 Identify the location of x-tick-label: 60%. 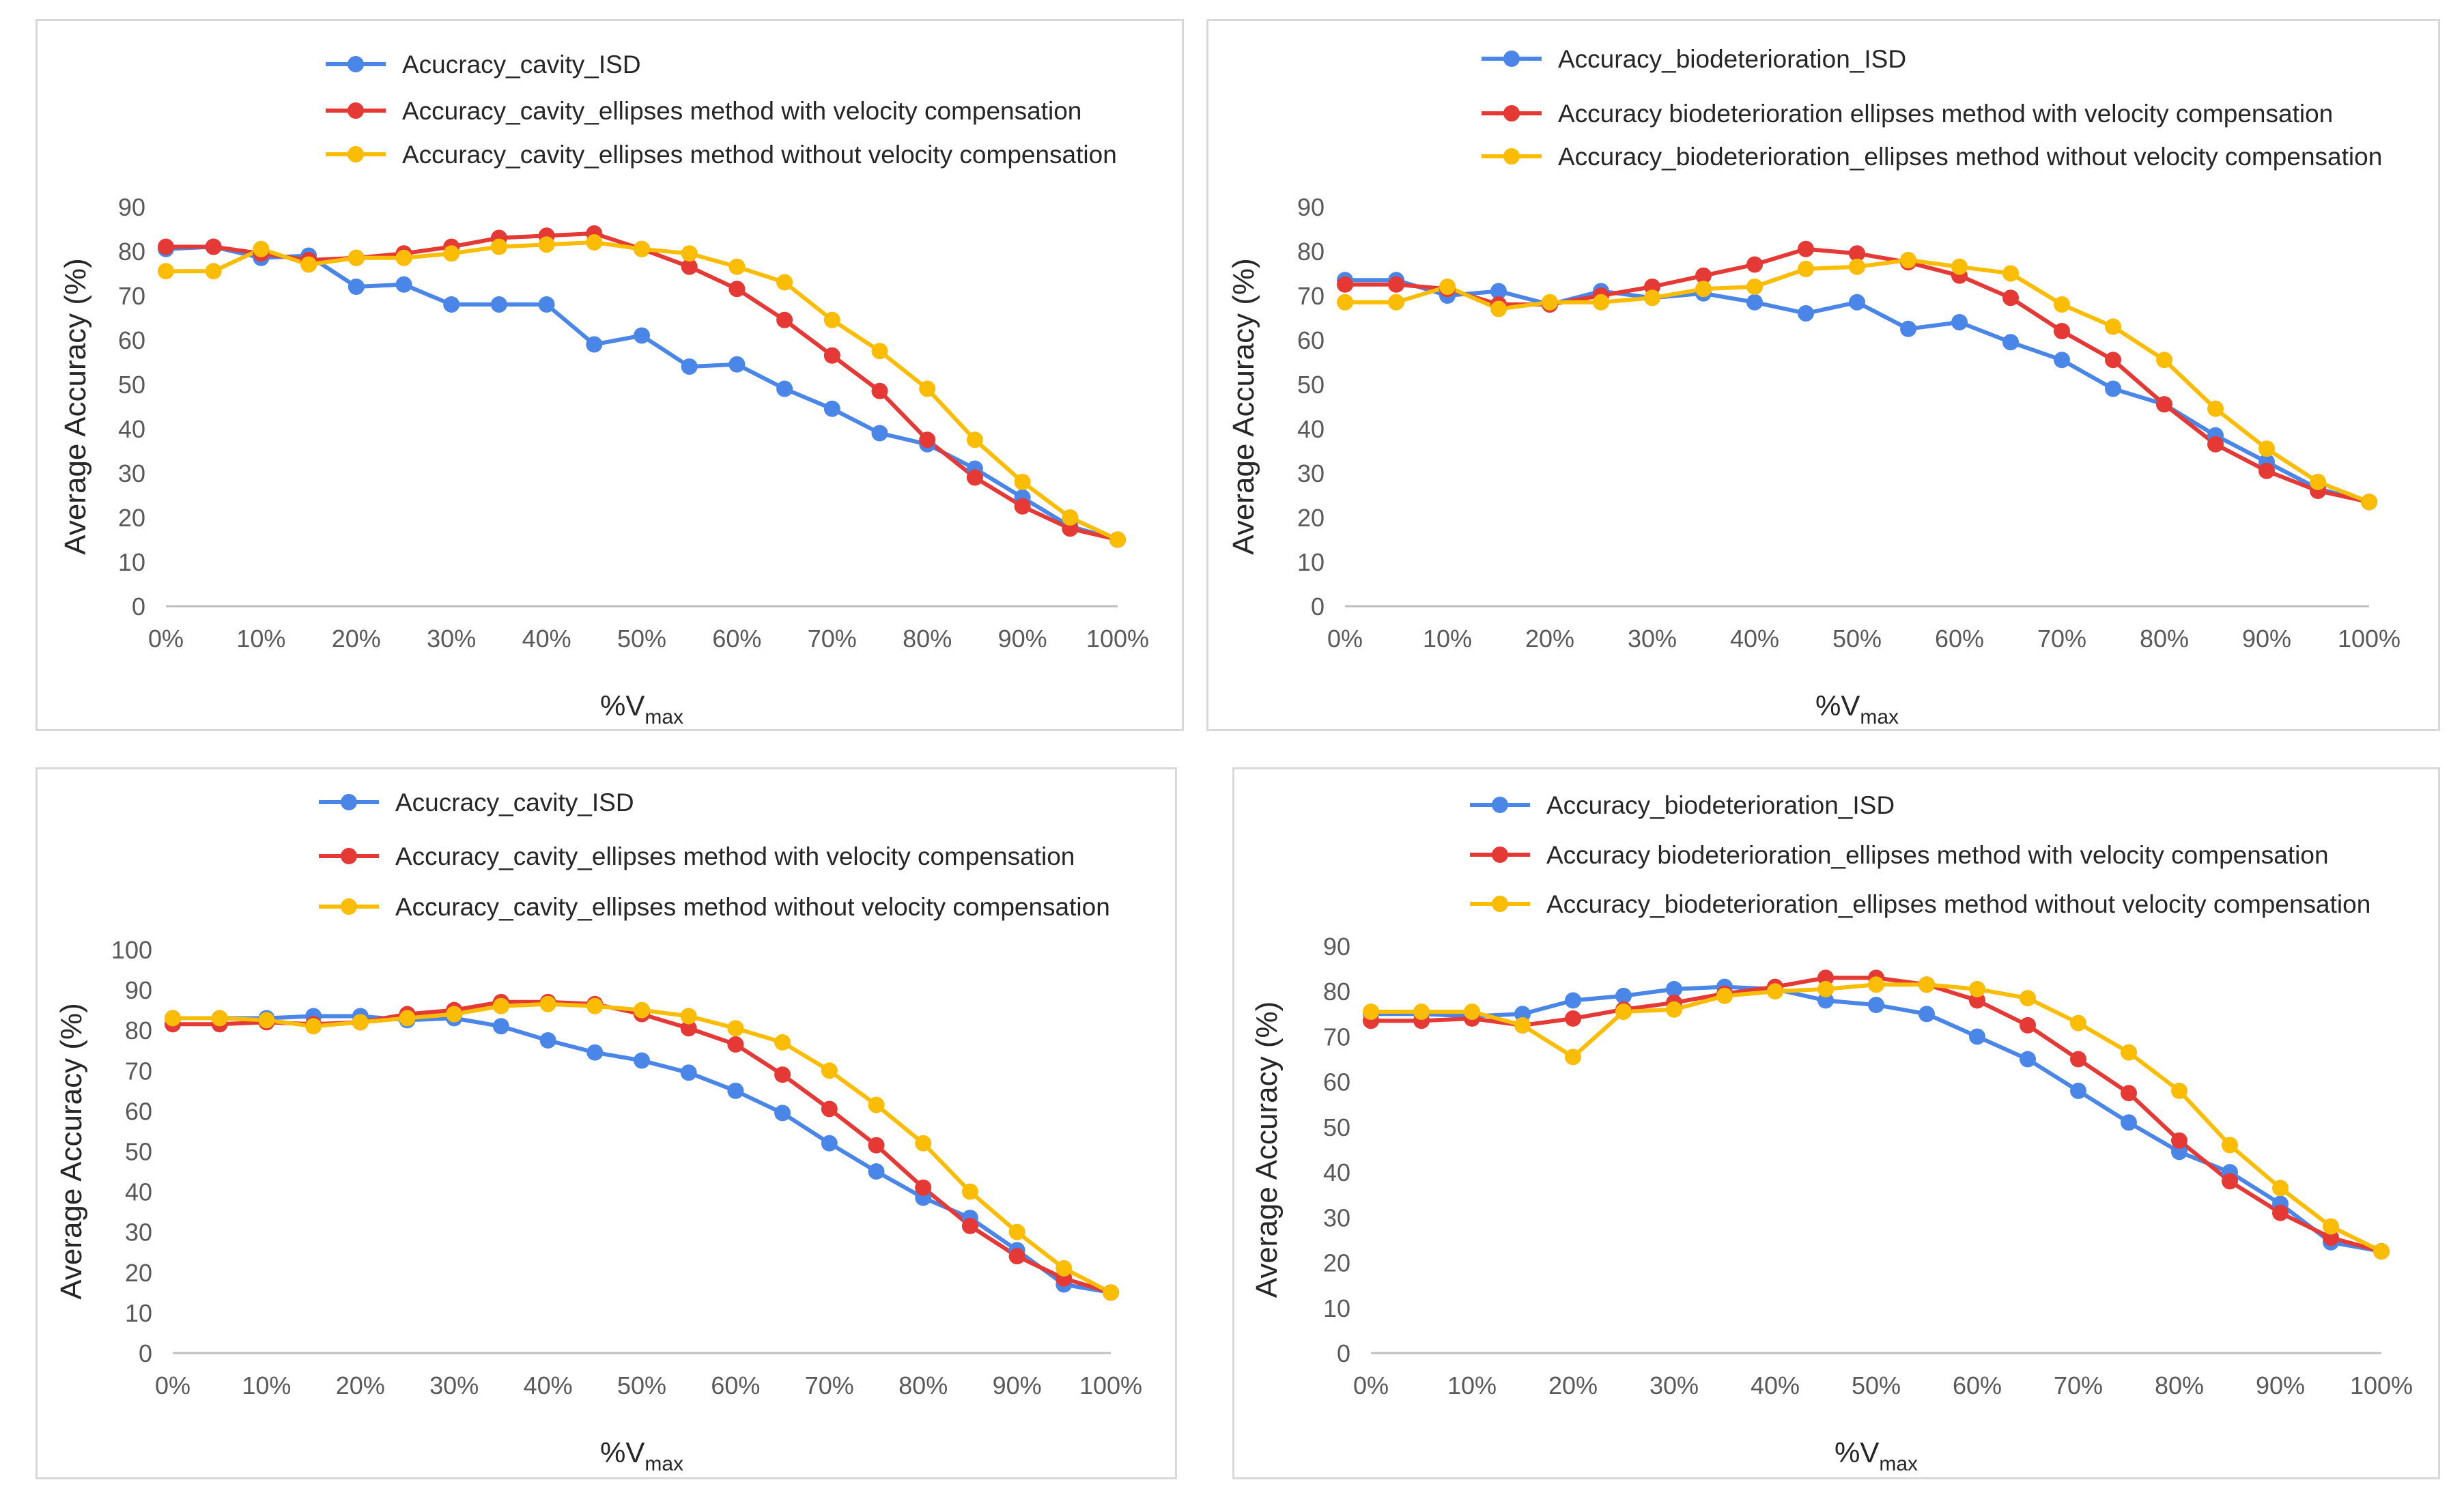
(736, 1385).